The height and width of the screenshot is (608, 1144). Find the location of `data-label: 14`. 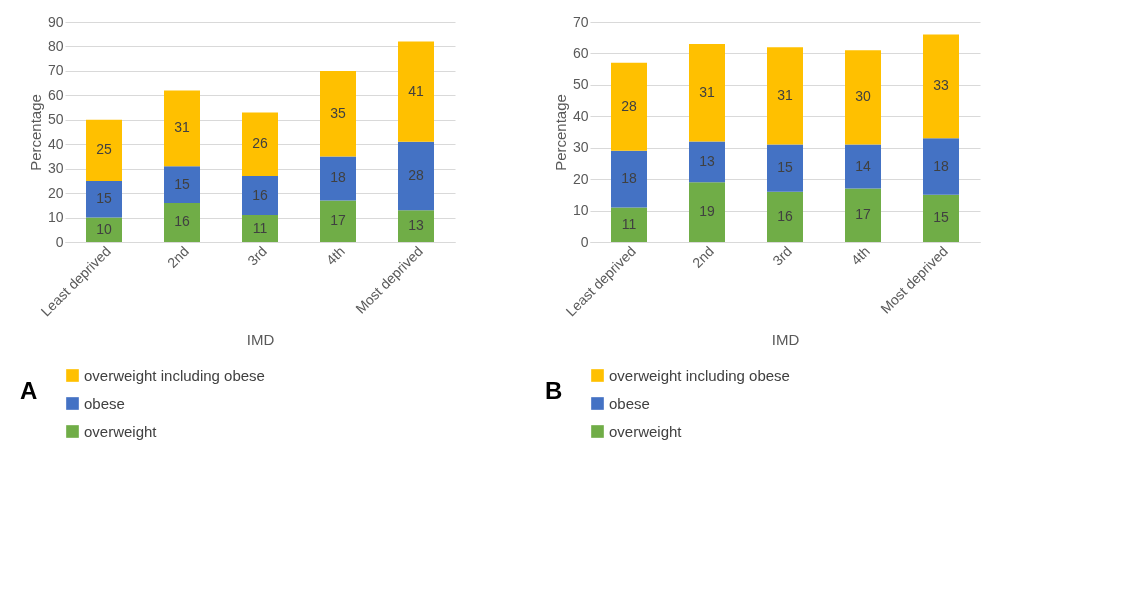

data-label: 14 is located at coordinates (863, 165).